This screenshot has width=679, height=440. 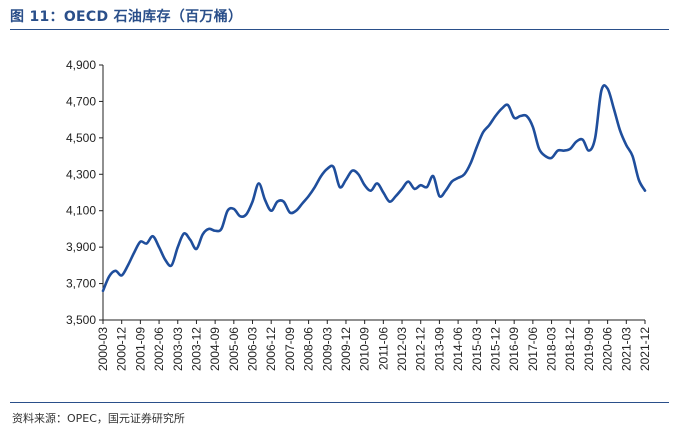 I want to click on x-tick-label: 2012-12, so click(x=421, y=349).